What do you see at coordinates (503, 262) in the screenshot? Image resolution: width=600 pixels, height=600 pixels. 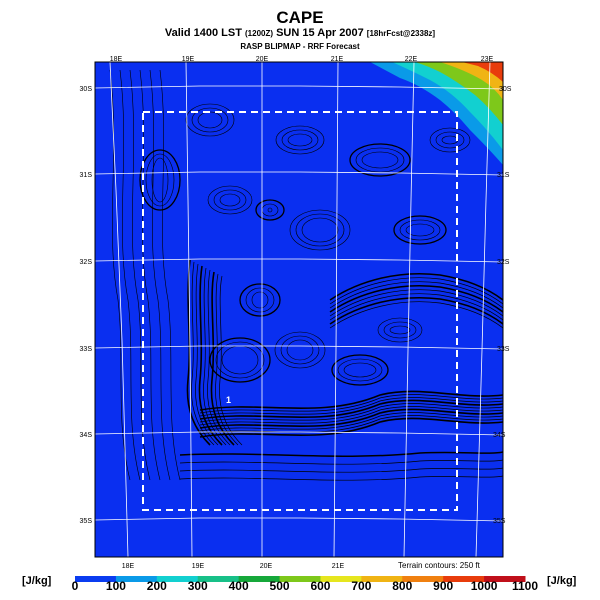 I see `lat-label-right: 32S` at bounding box center [503, 262].